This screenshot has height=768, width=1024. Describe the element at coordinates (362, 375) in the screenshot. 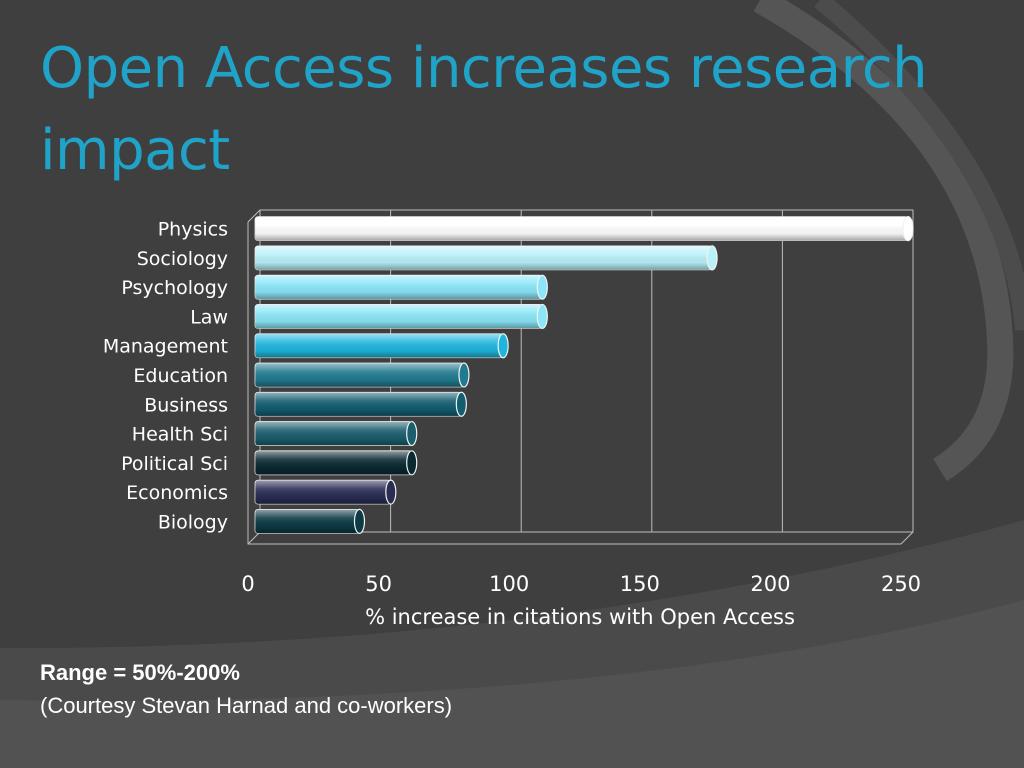

I see `bar-education` at that location.